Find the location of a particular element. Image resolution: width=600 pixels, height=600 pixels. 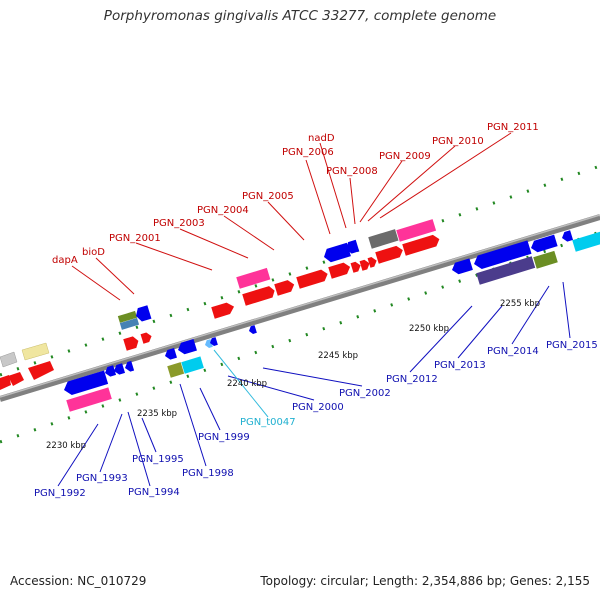

accession-text: Accession: NC_010729 is located at coordinates (78, 581).